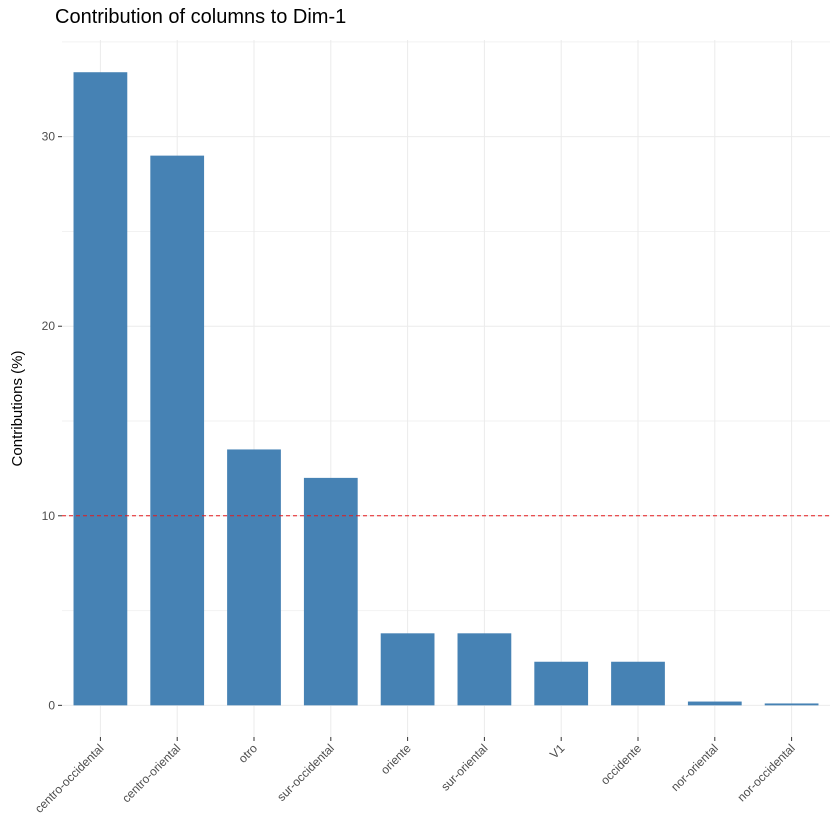 Image resolution: width=840 pixels, height=840 pixels. What do you see at coordinates (638, 683) in the screenshot?
I see `bar-occidente` at bounding box center [638, 683].